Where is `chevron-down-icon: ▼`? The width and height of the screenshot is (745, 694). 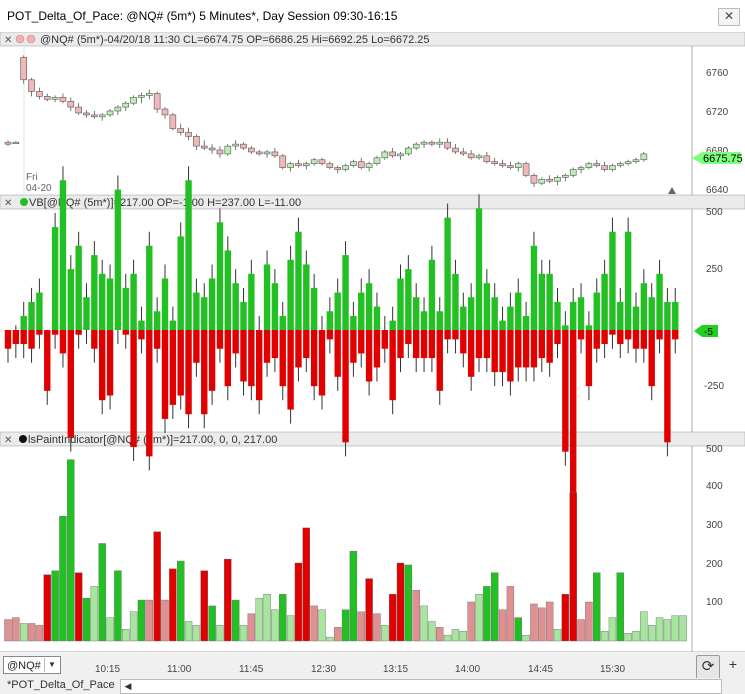 chevron-down-icon: ▼ is located at coordinates (51, 665).